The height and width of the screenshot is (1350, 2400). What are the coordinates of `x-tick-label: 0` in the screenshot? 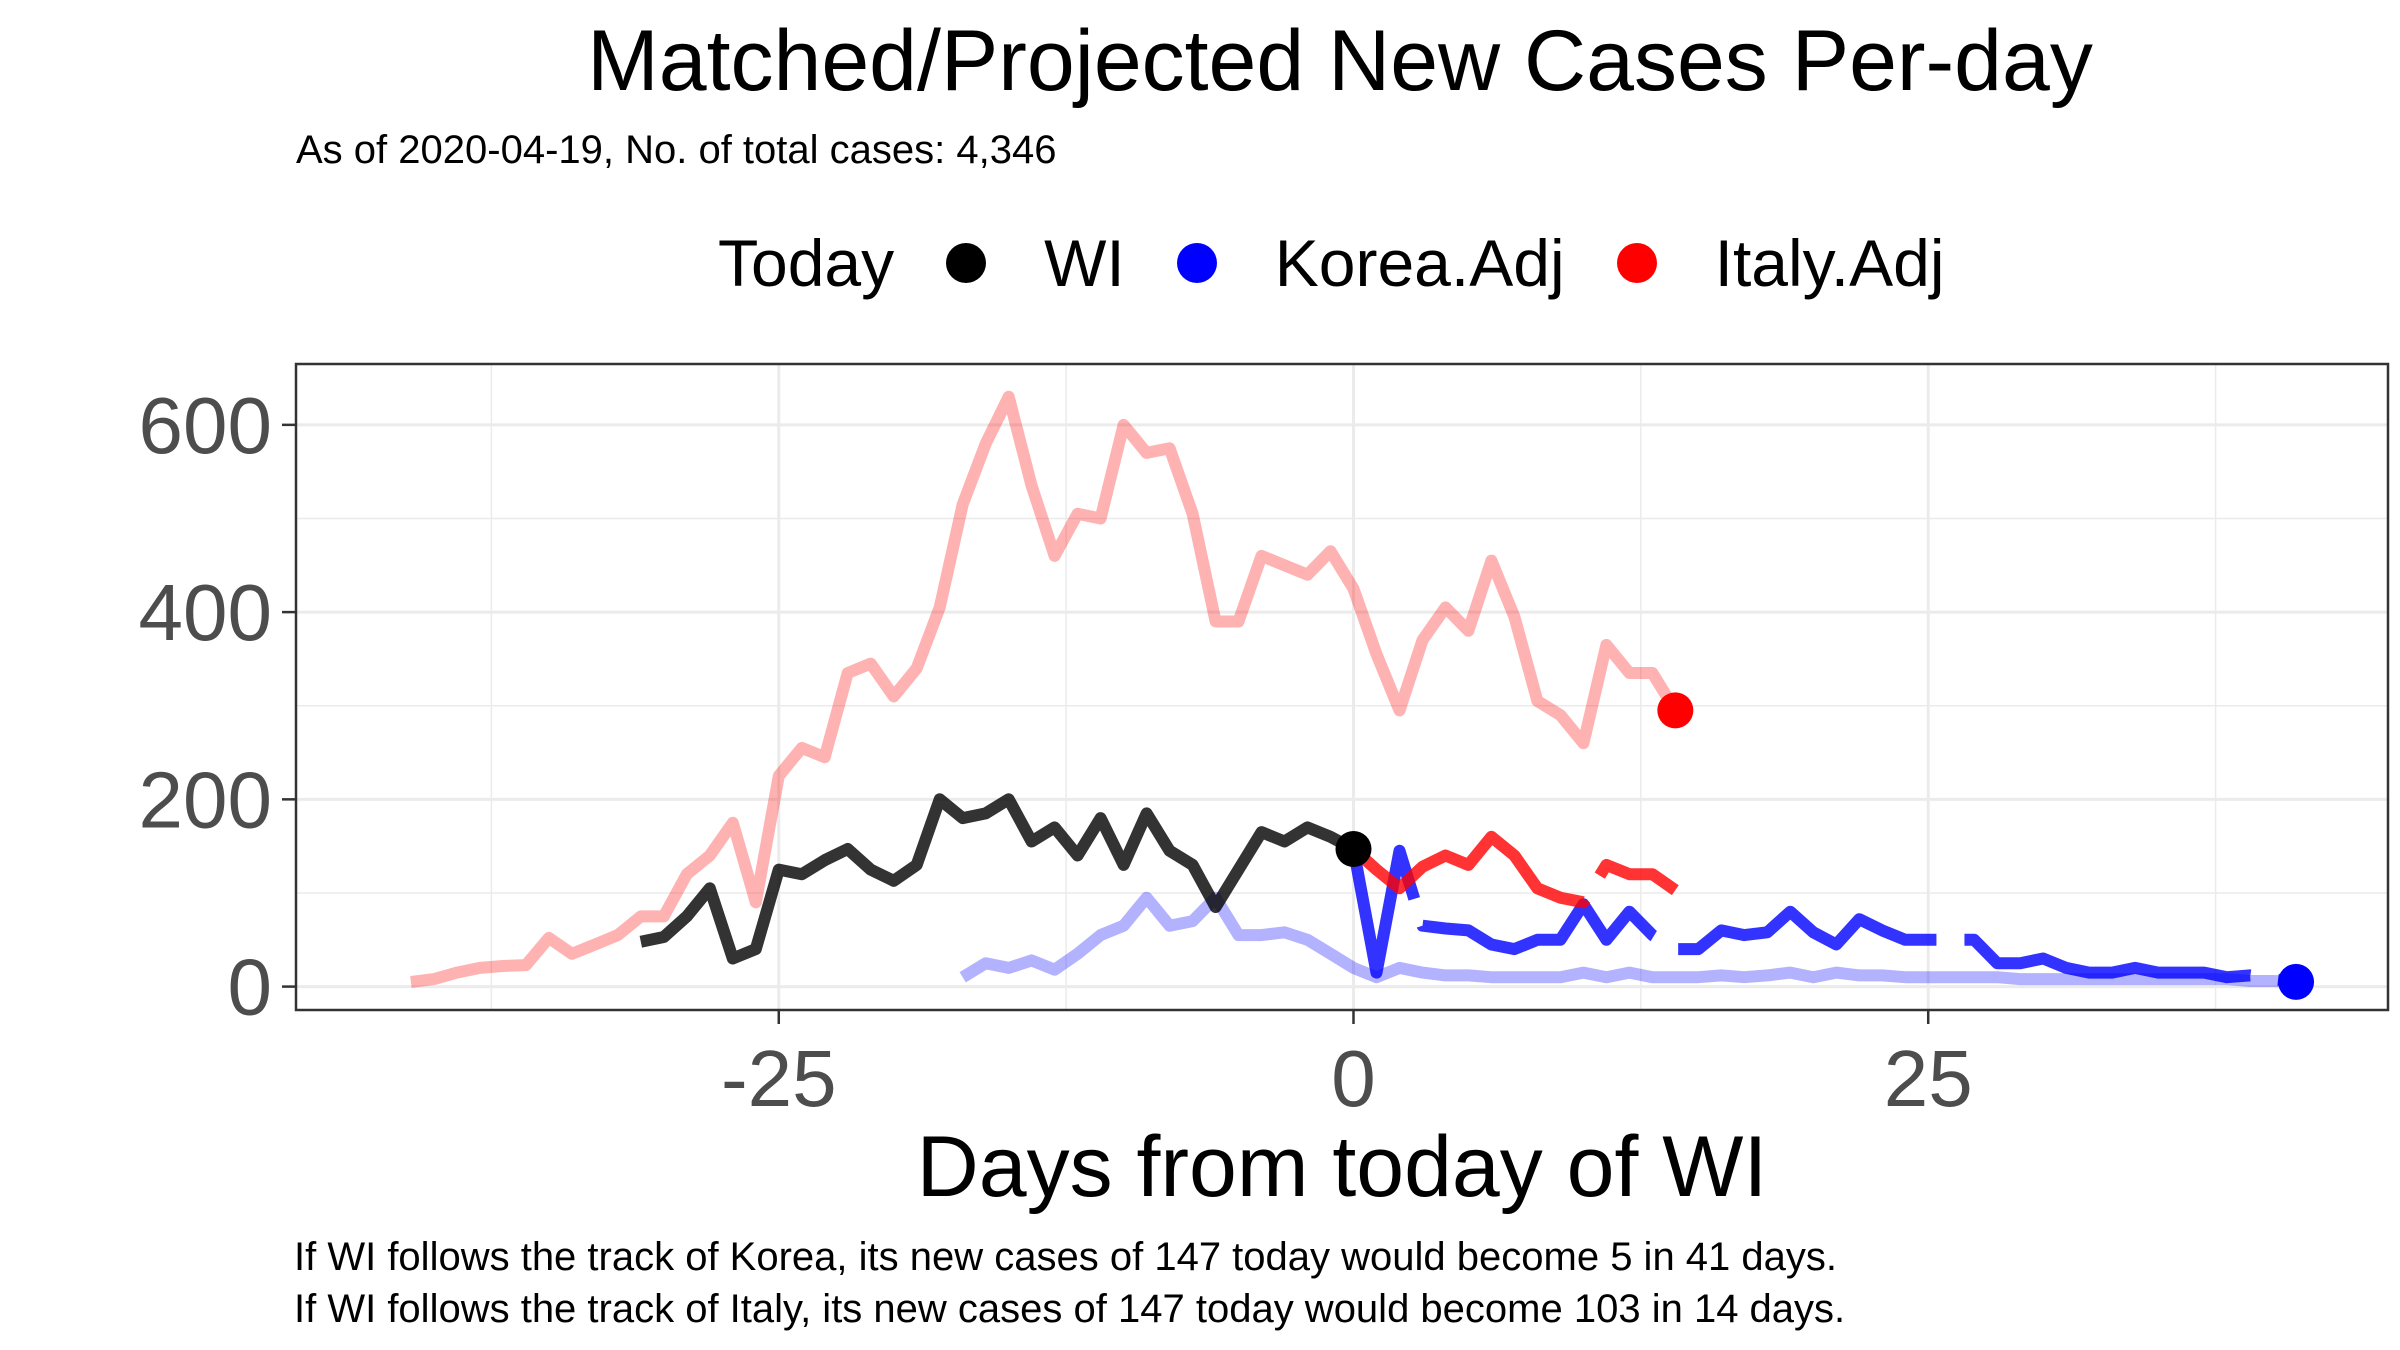 It's located at (1353, 1078).